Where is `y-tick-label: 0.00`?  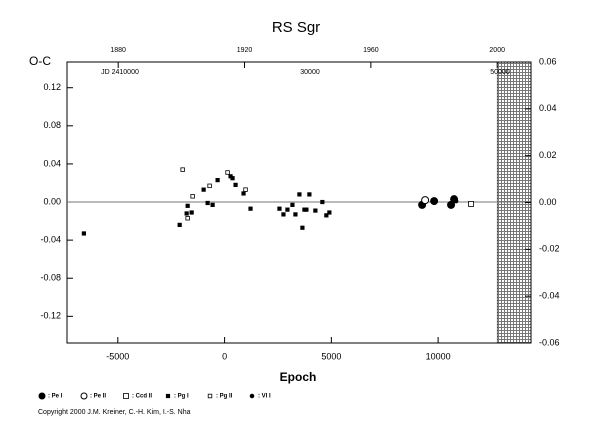 y-tick-label: 0.00 is located at coordinates (52, 201).